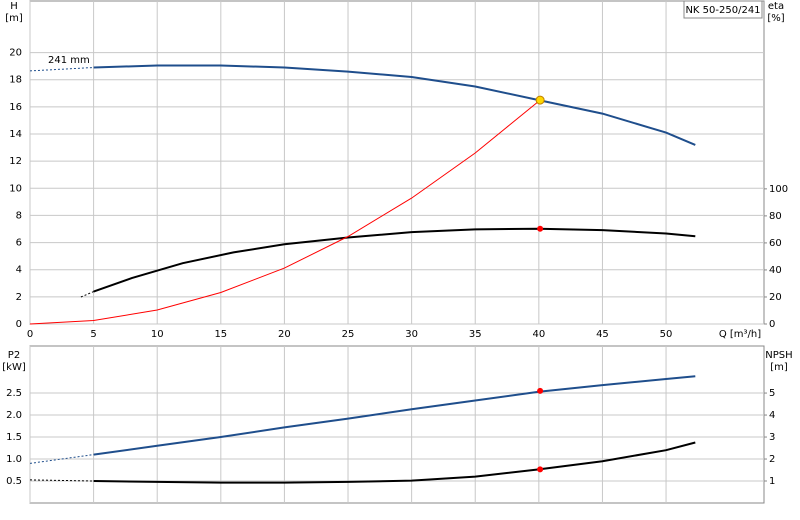  Describe the element at coordinates (15, 161) in the screenshot. I see `y-tick-label: 12` at that location.